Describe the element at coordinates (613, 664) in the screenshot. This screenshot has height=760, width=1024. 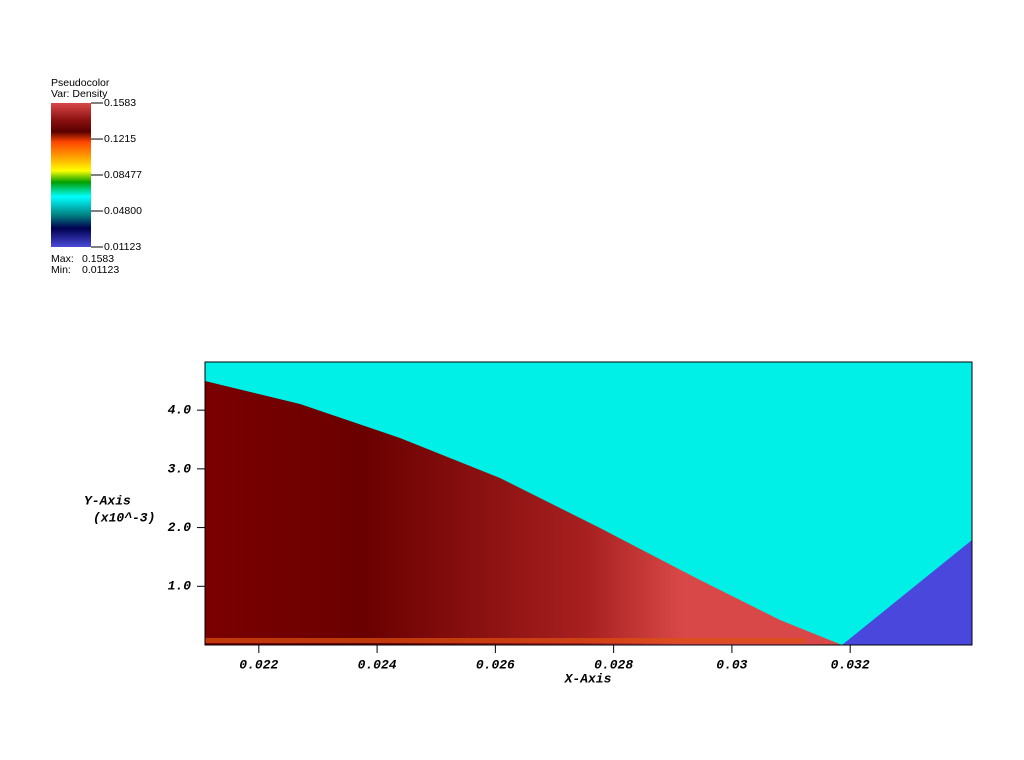
I see `x-tick-label: 0.028` at that location.